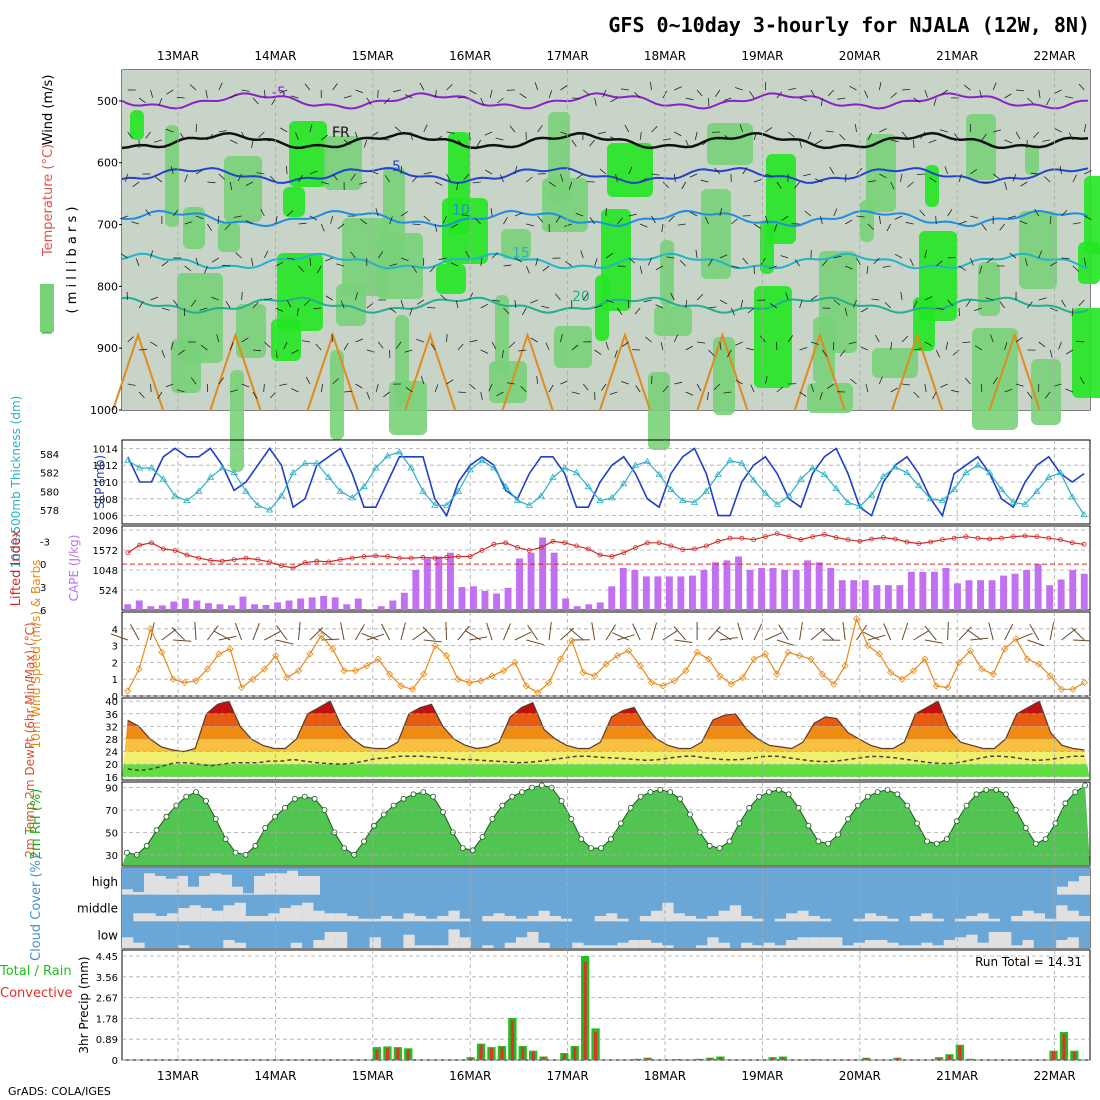 The width and height of the screenshot is (1100, 1100). I want to click on lifted-cape-frame, so click(606, 568).